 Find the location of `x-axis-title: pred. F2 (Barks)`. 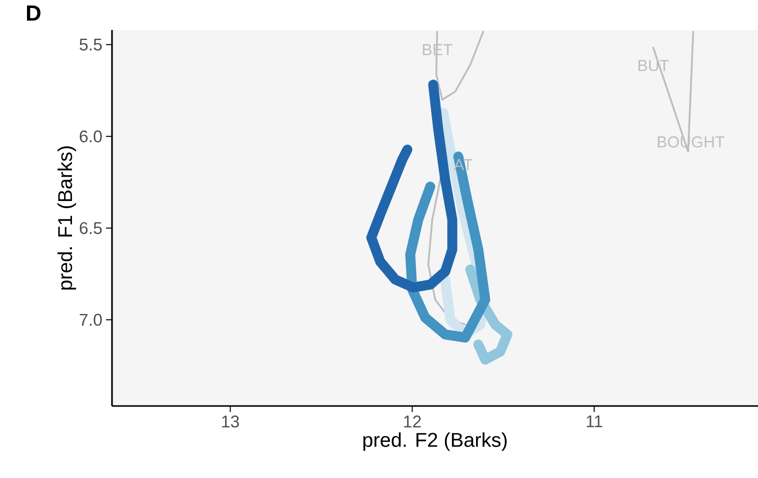

x-axis-title: pred. F2 (Barks) is located at coordinates (435, 441).